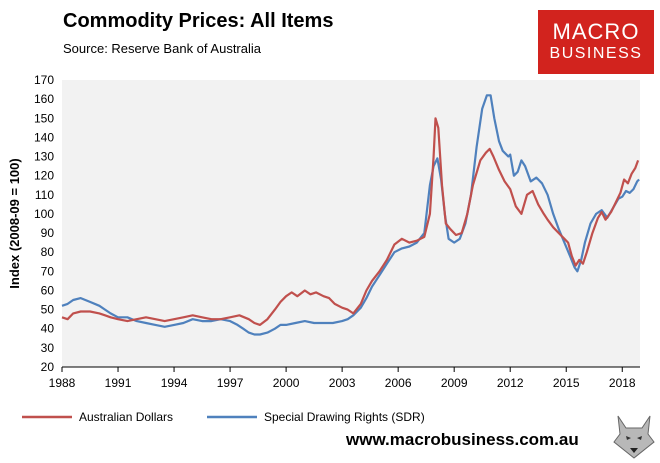 This screenshot has height=463, width=660. Describe the element at coordinates (44, 214) in the screenshot. I see `y-tick-label: 100` at that location.